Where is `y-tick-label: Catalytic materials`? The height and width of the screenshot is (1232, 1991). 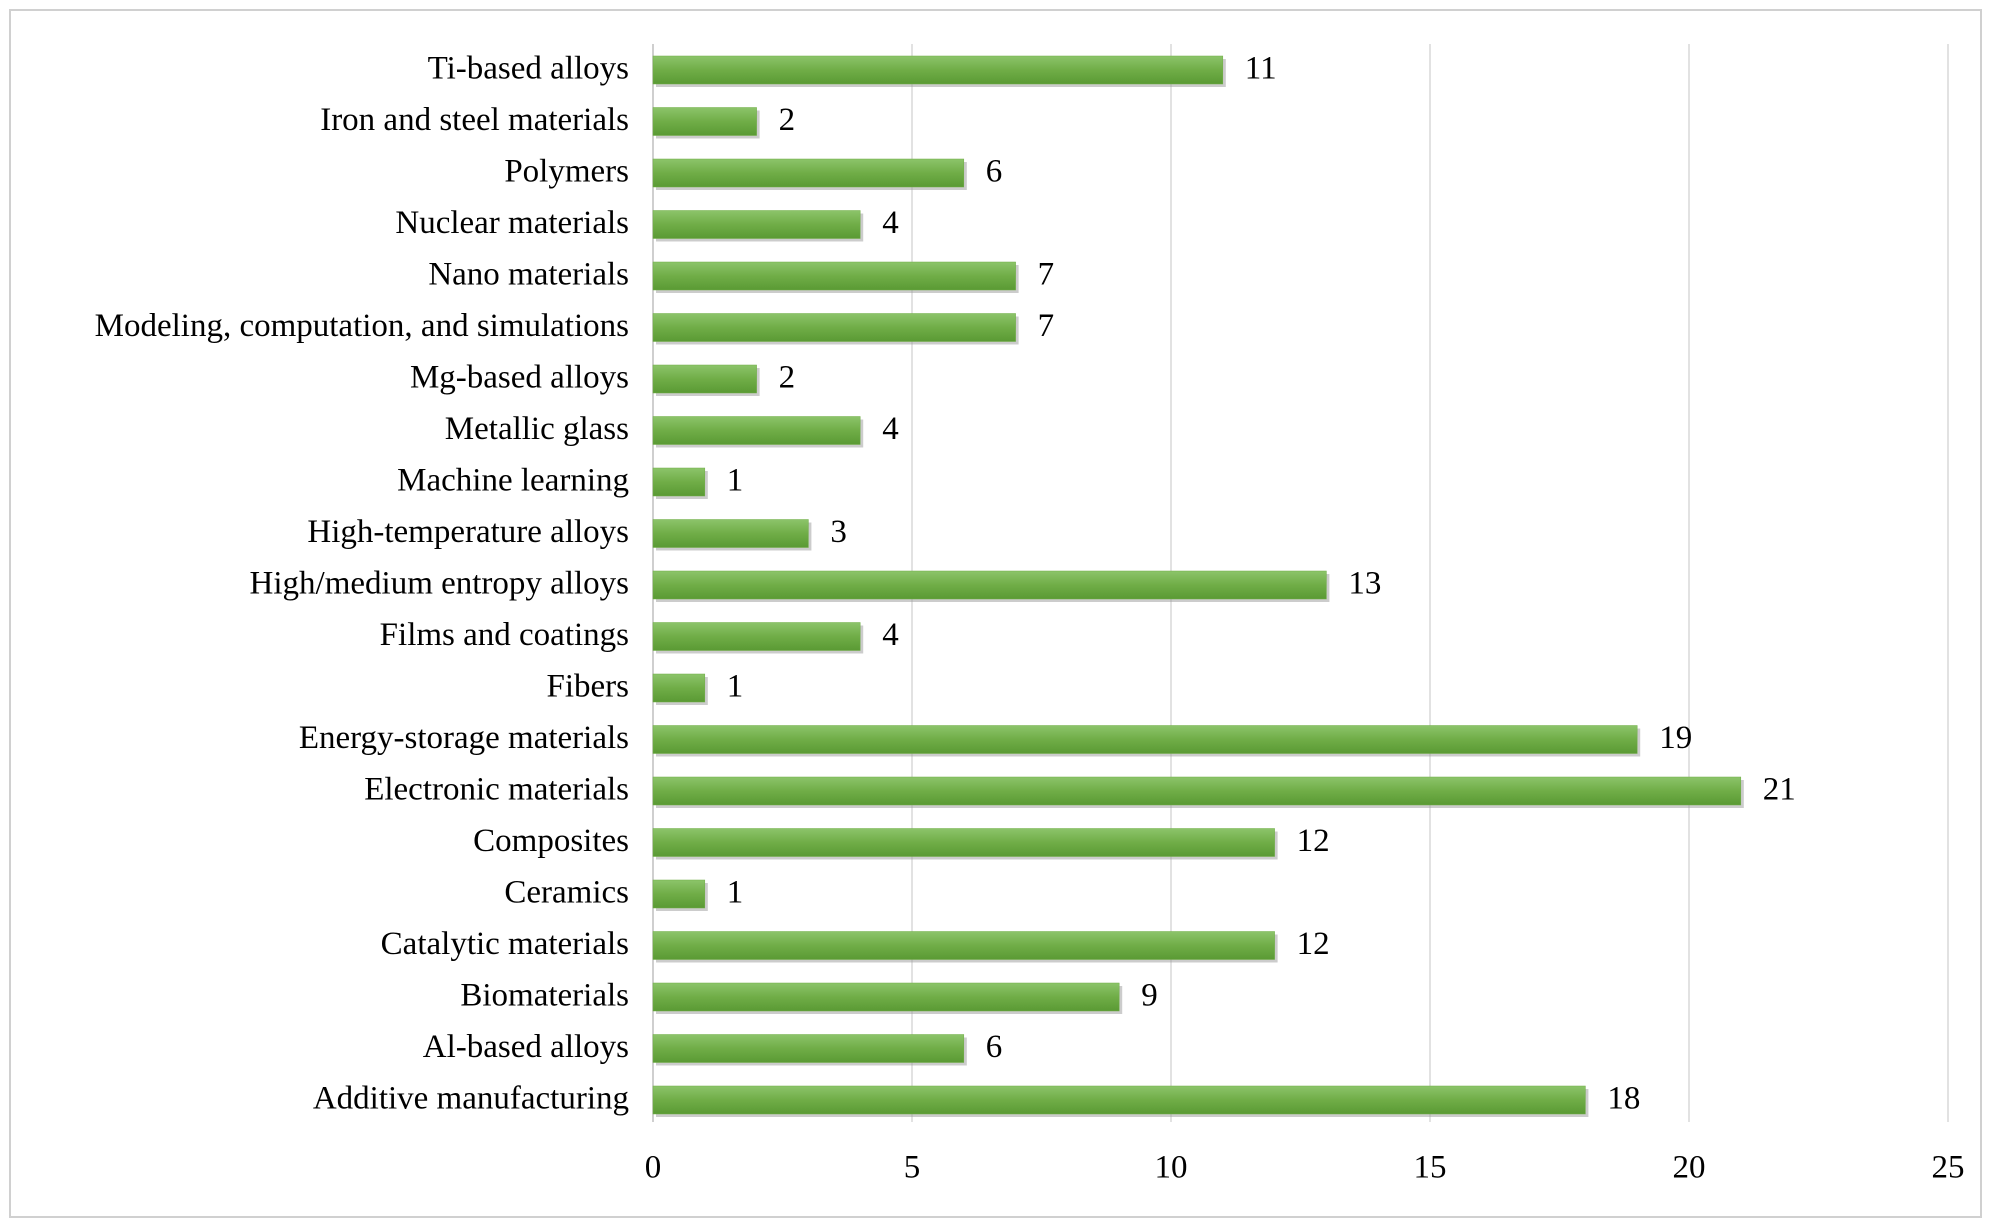 y-tick-label: Catalytic materials is located at coordinates (505, 944).